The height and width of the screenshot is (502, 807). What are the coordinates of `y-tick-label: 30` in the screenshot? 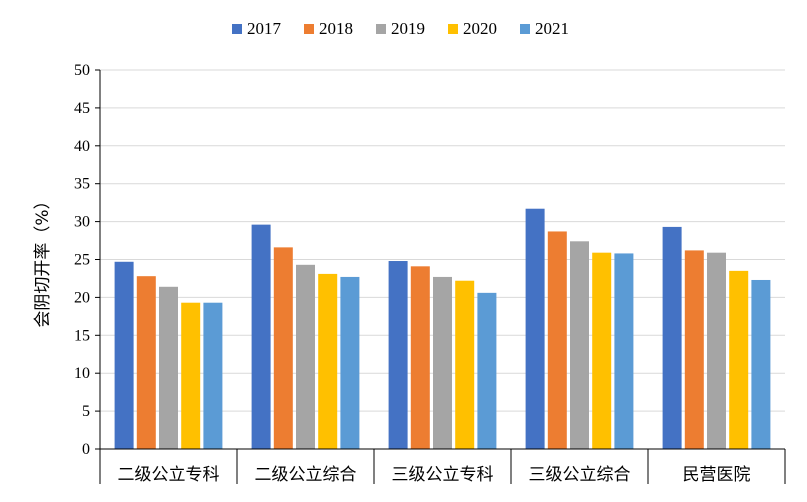 It's located at (82, 222).